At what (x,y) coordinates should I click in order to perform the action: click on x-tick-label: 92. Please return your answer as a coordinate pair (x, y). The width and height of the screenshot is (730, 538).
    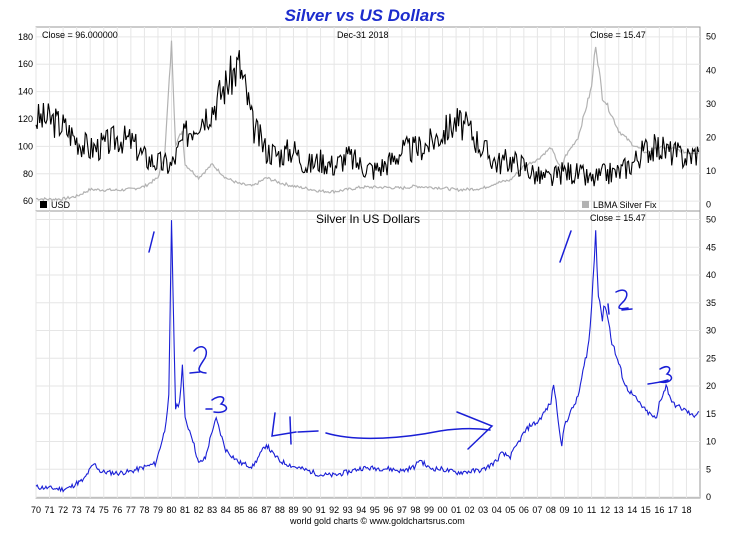
    Looking at the image, I should click on (334, 510).